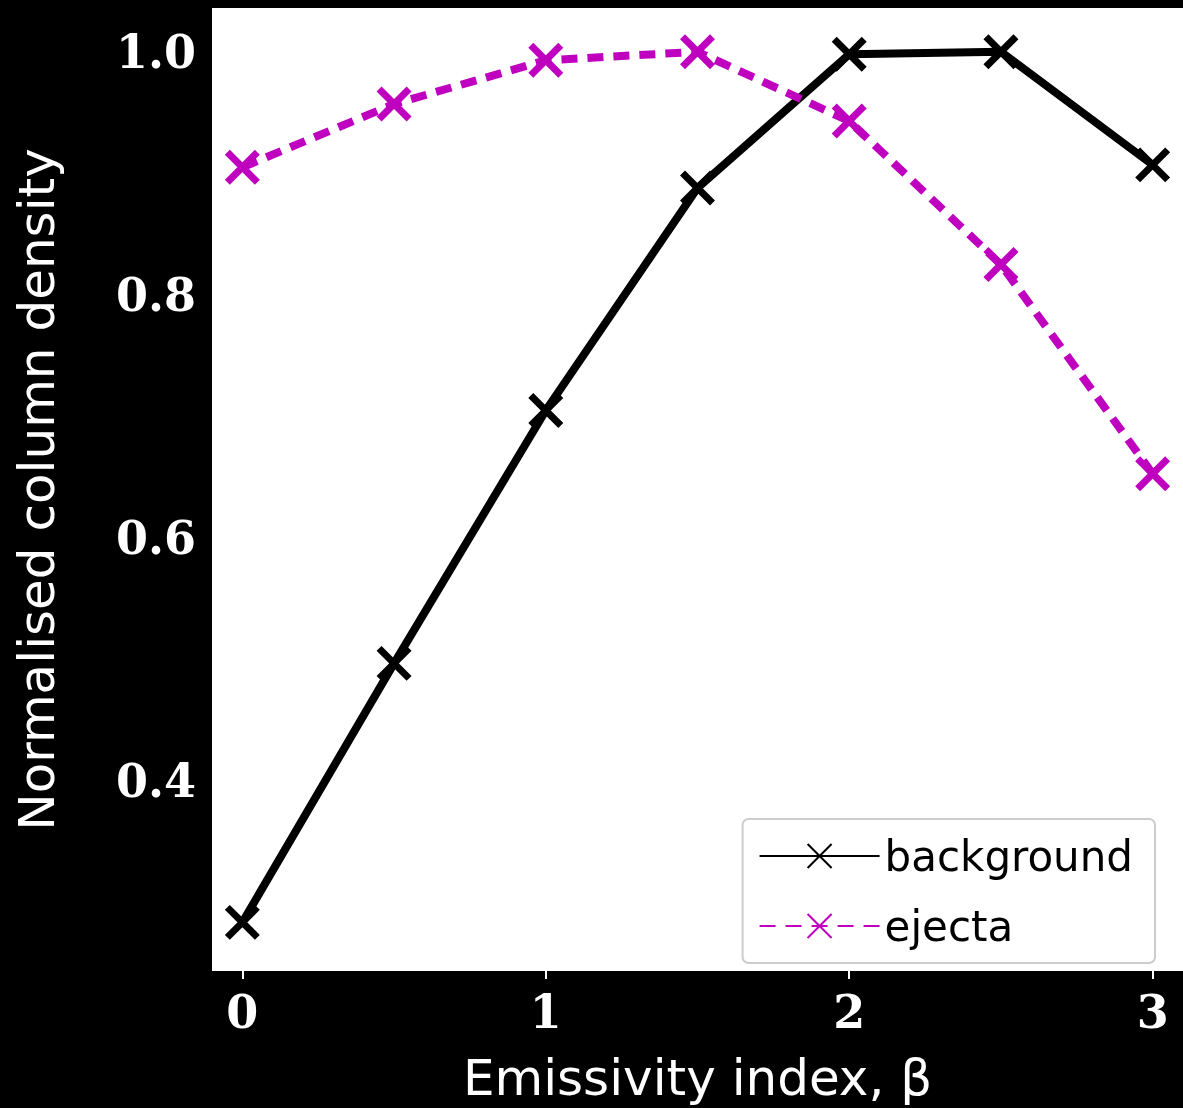  I want to click on y-tick-label: 1.0, so click(155, 51).